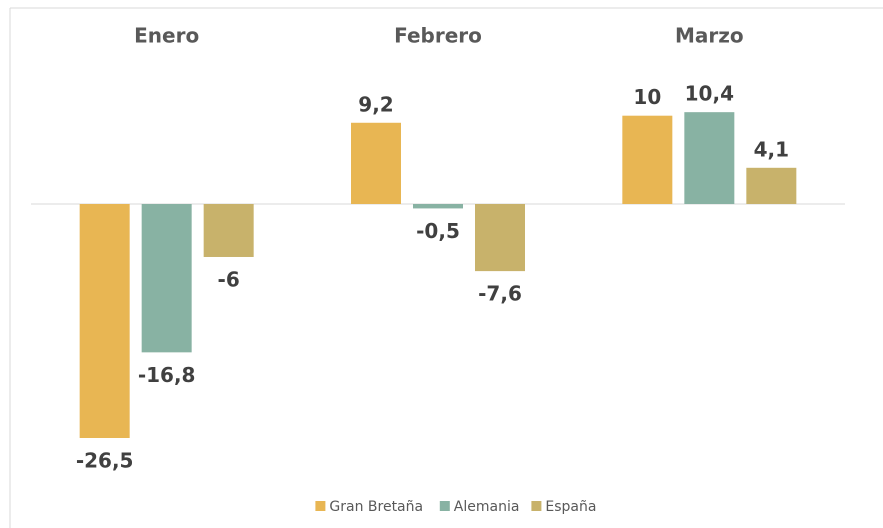 This screenshot has width=883, height=528. Describe the element at coordinates (709, 36) in the screenshot. I see `category-label: Marzo` at that location.